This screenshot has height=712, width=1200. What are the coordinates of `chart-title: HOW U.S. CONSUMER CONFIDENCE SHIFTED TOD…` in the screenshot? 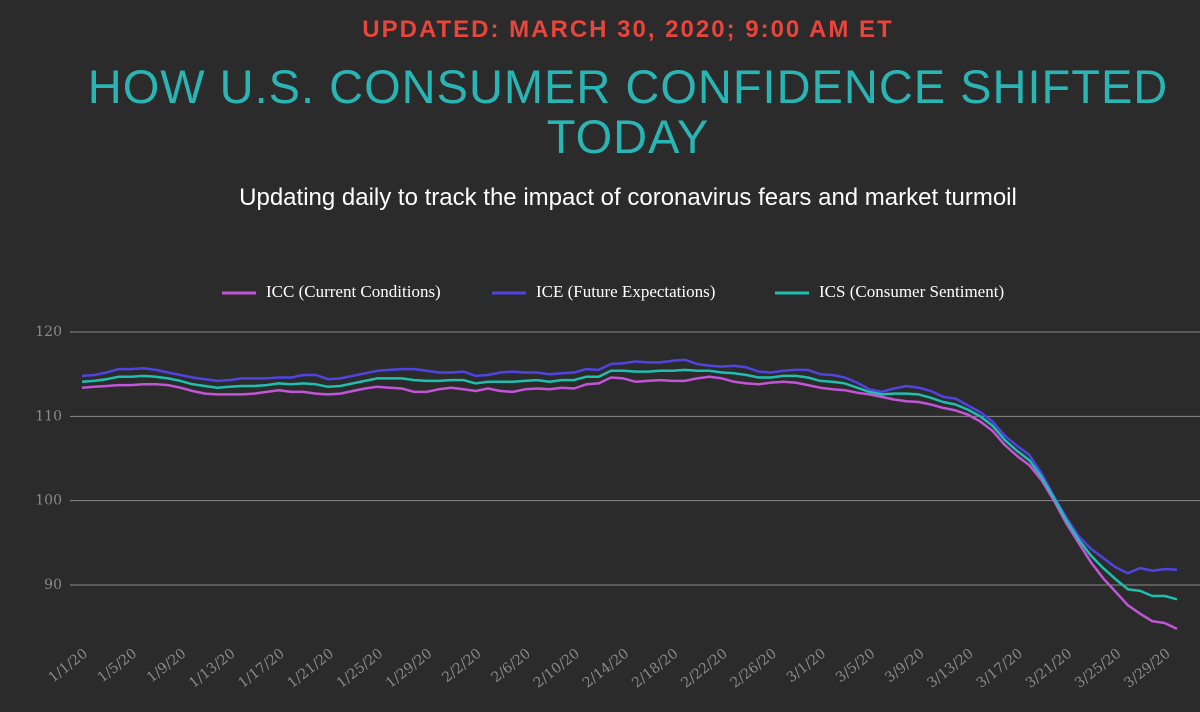 It's located at (628, 111).